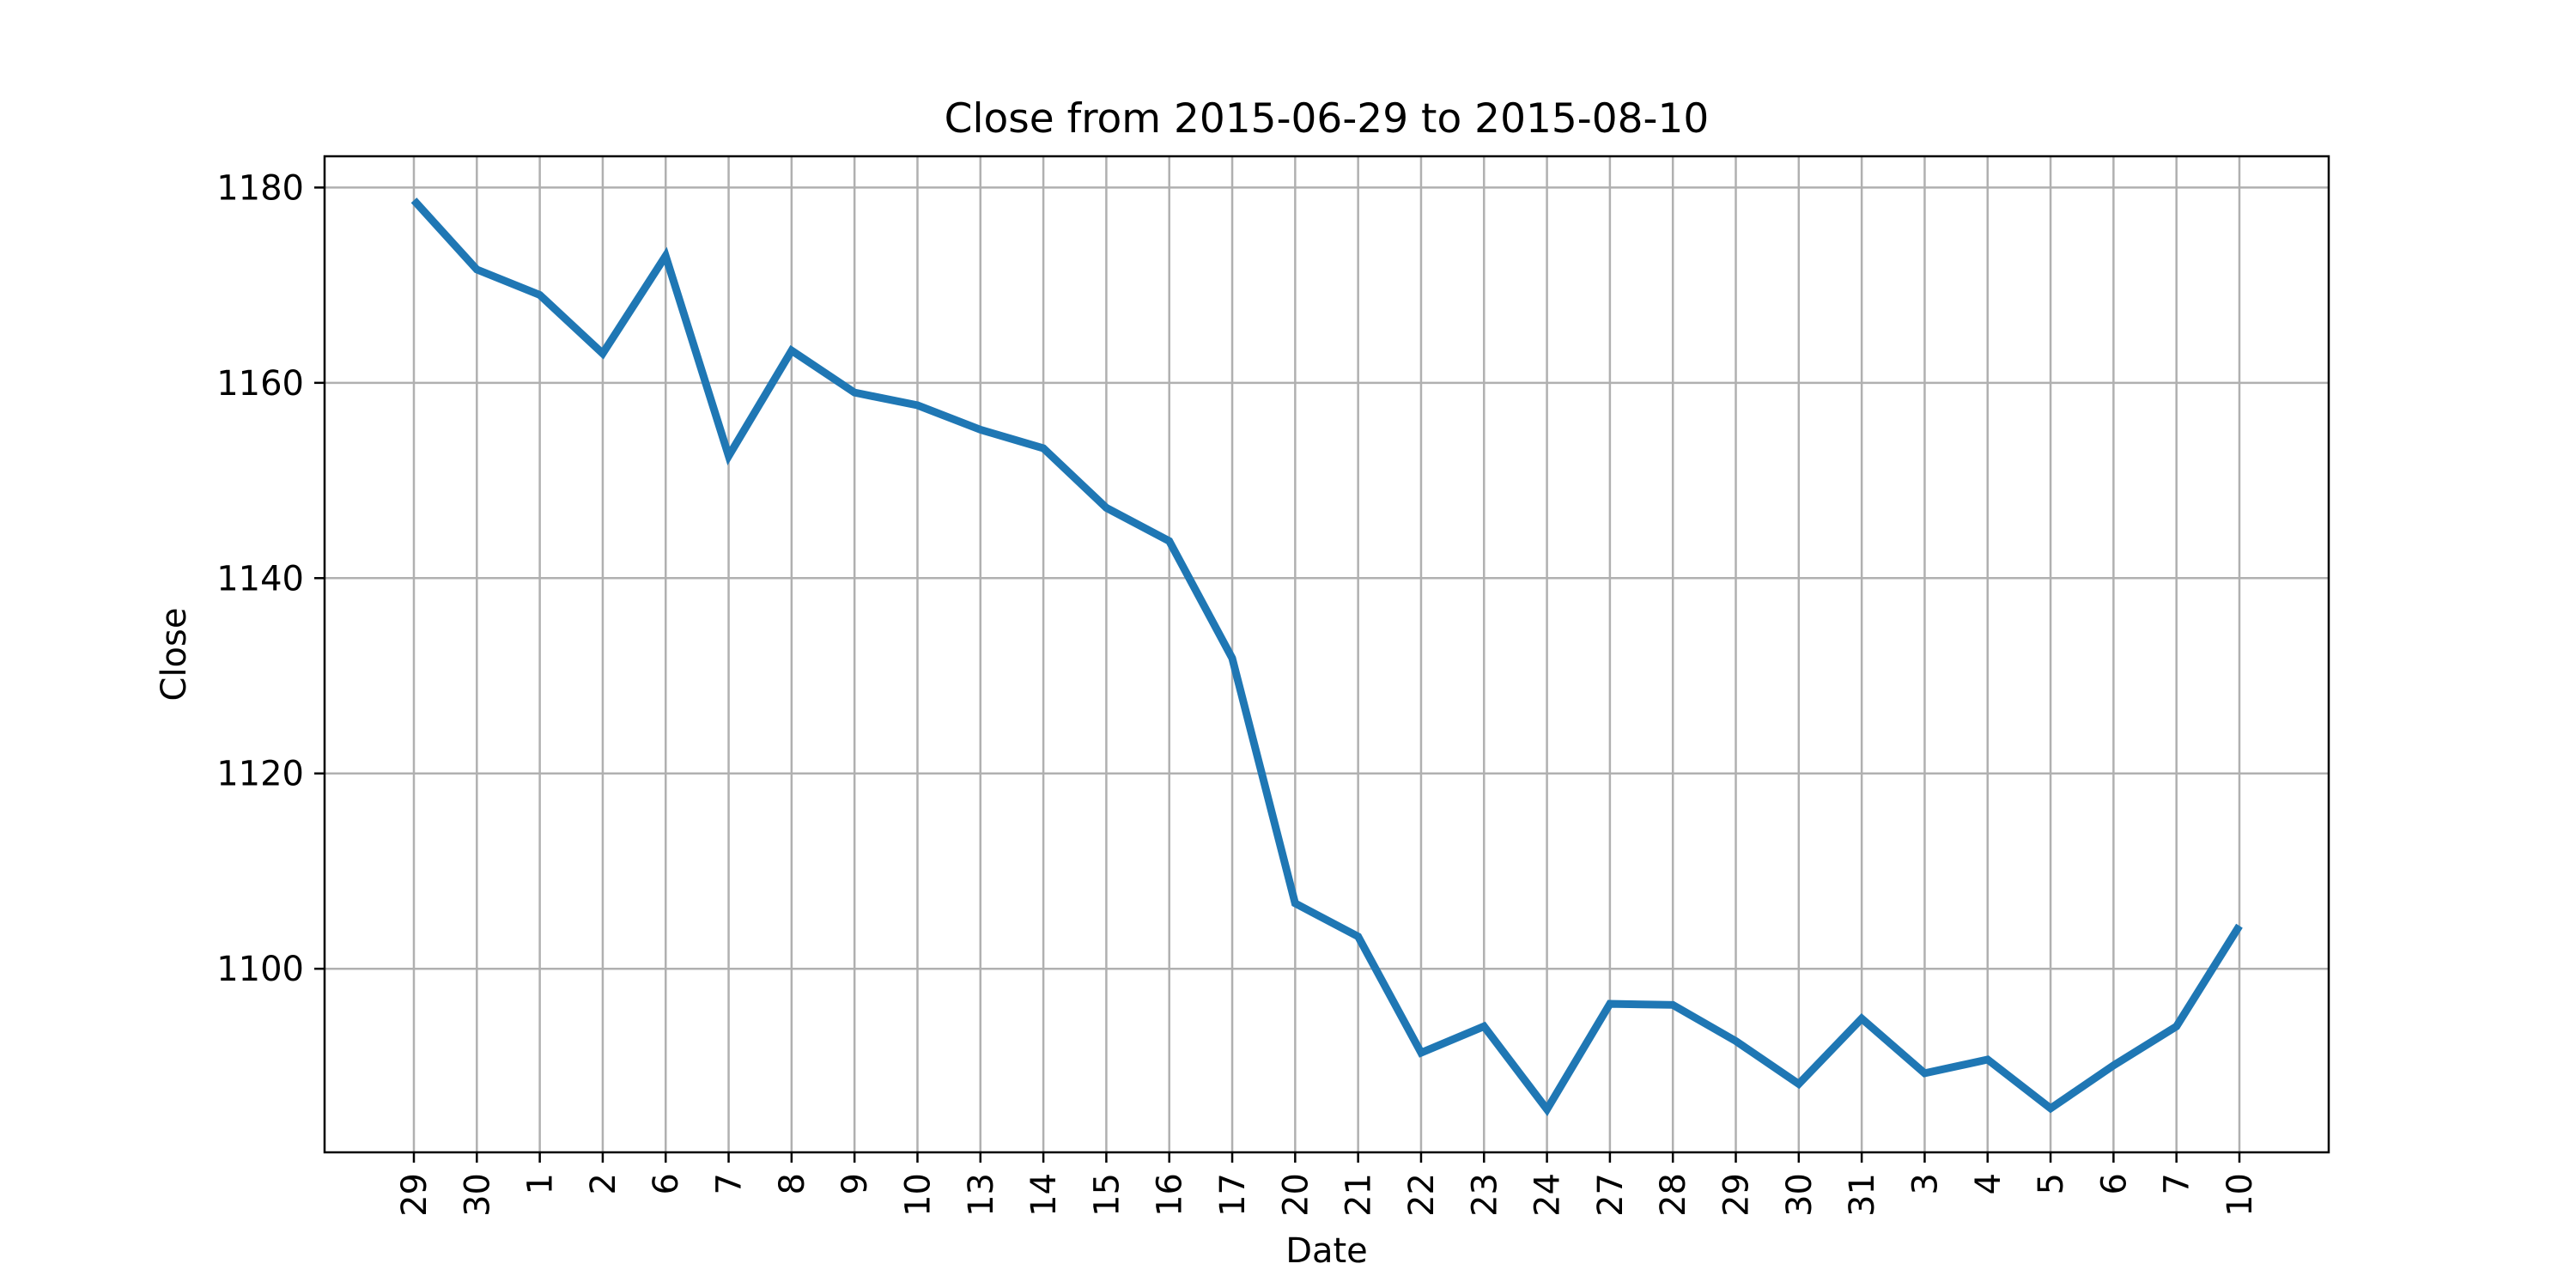  What do you see at coordinates (1422, 1195) in the screenshot?
I see `x-tick-label: 22` at bounding box center [1422, 1195].